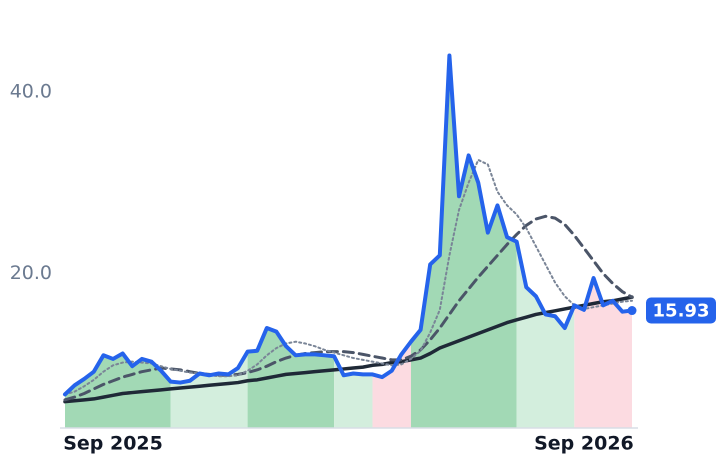 Image resolution: width=718 pixels, height=464 pixels. What do you see at coordinates (31, 91) in the screenshot?
I see `y-tick-label: 40.0` at bounding box center [31, 91].